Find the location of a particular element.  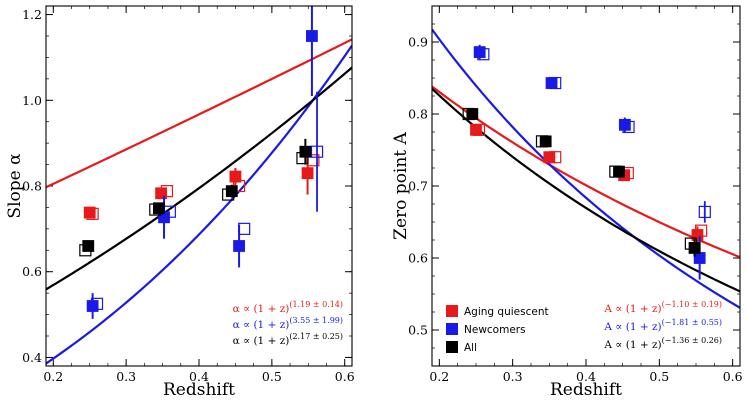

fit-formula: α ∝ (1 + z)(1.19 ± 0.14) is located at coordinates (288, 307).